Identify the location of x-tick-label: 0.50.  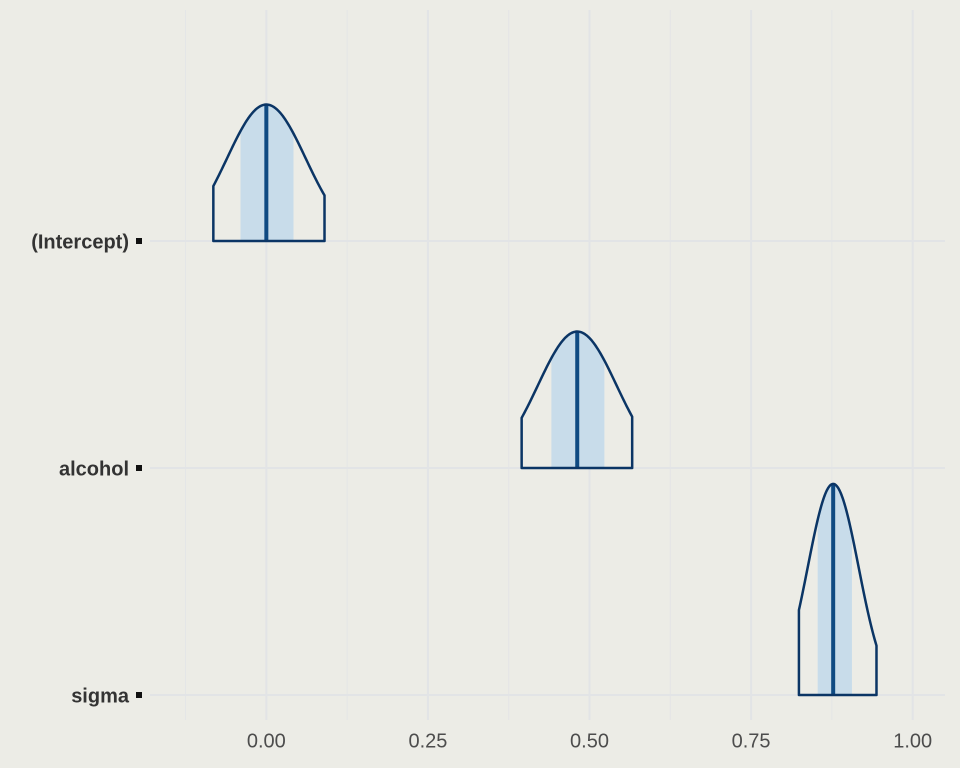
(589, 741).